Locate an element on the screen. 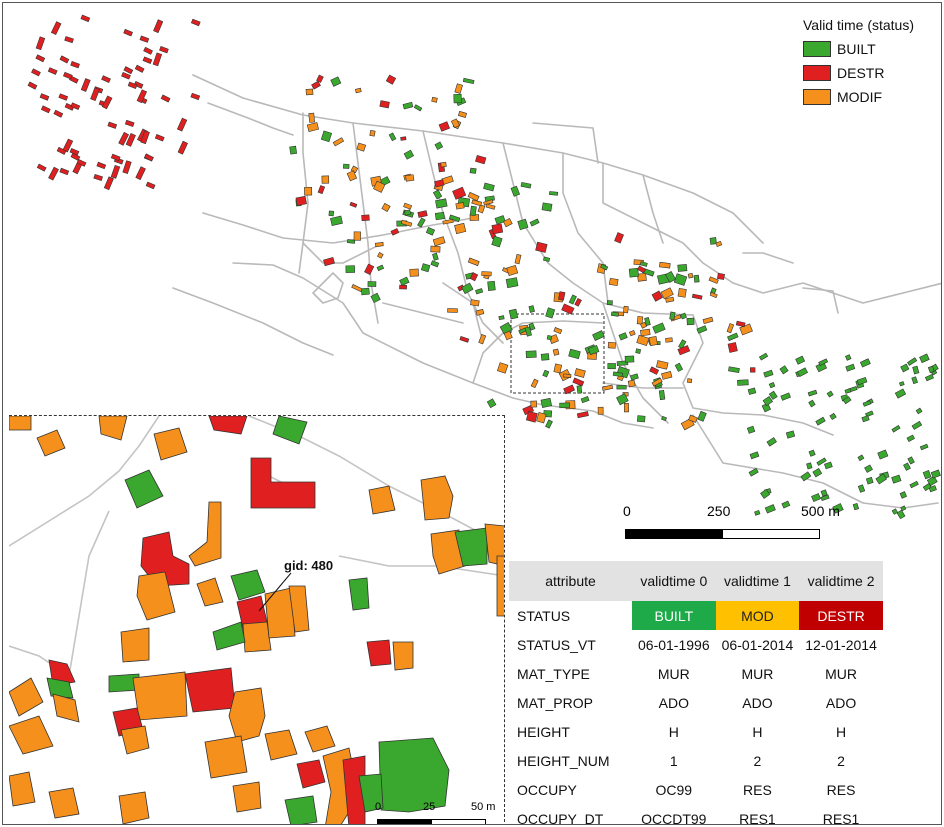 This screenshot has height=827, width=944. cell-v0: 1 is located at coordinates (673, 760).